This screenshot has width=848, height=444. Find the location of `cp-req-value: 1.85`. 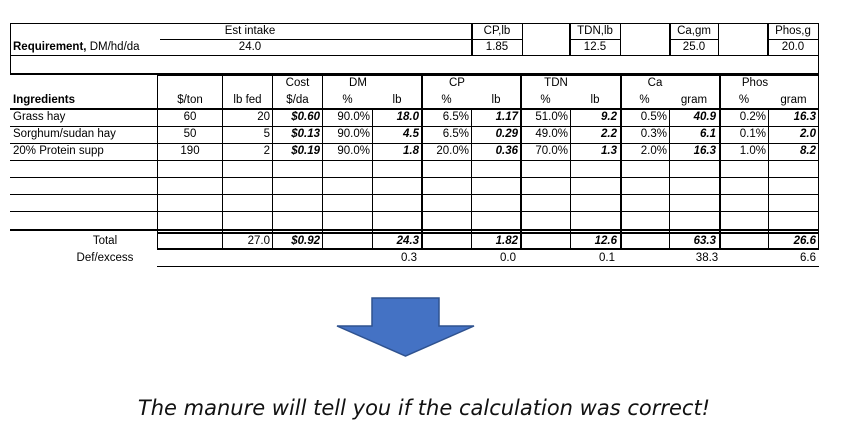

cp-req-value: 1.85 is located at coordinates (497, 47).